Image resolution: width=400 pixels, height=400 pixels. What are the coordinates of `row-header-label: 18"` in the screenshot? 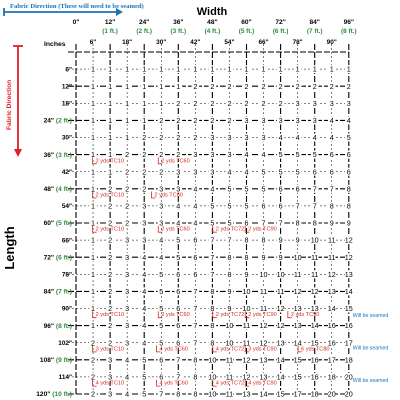 It's located at (67, 104).